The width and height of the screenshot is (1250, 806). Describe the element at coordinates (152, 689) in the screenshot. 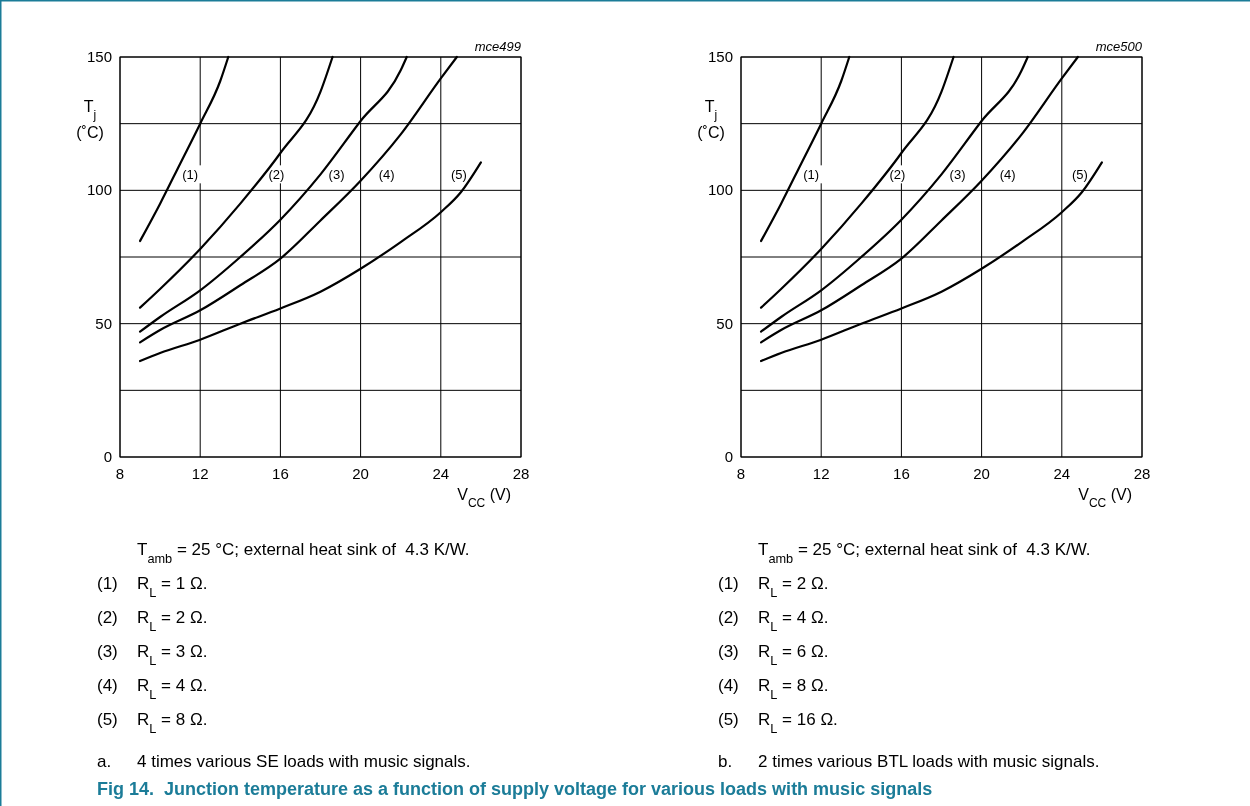

I see `text: (4) R$_{L}$ = 4 Ω.` at that location.